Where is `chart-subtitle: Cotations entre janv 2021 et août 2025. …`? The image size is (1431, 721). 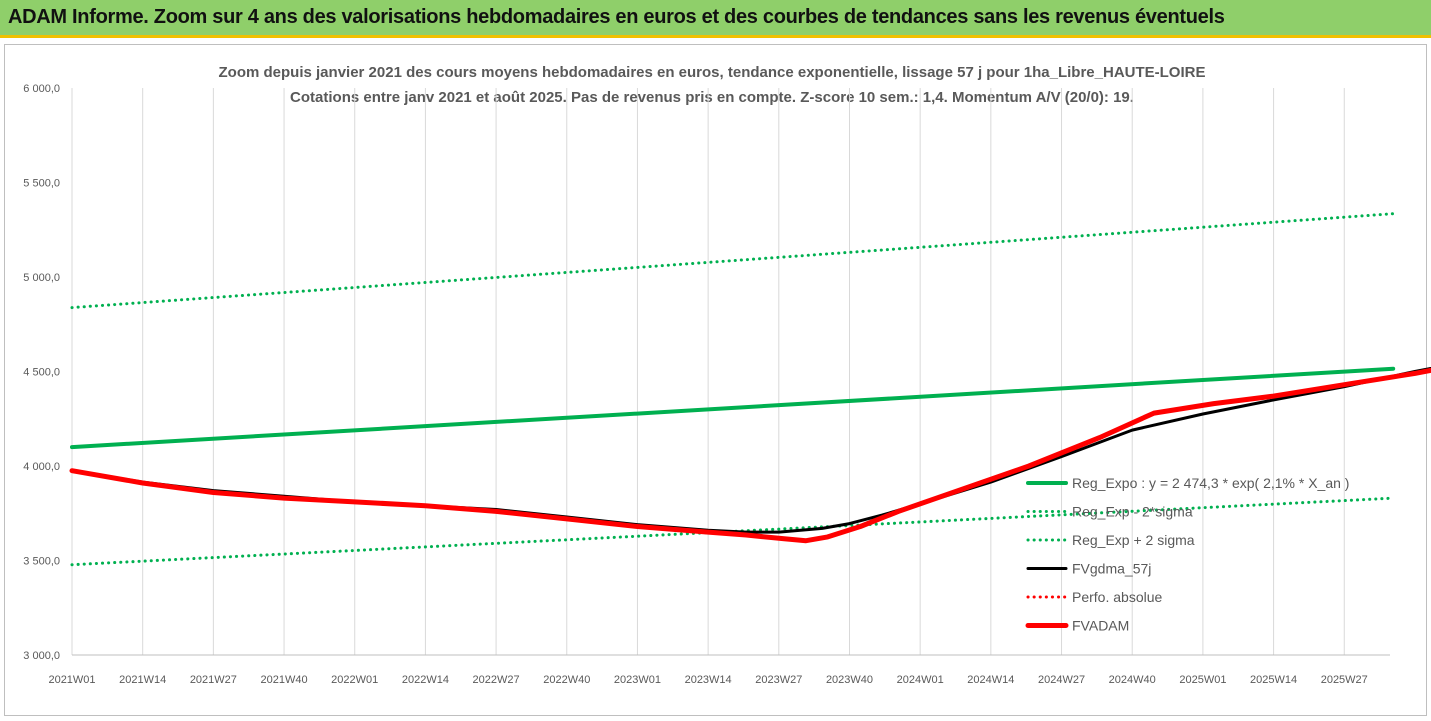
chart-subtitle: Cotations entre janv 2021 et août 2025. … is located at coordinates (712, 97).